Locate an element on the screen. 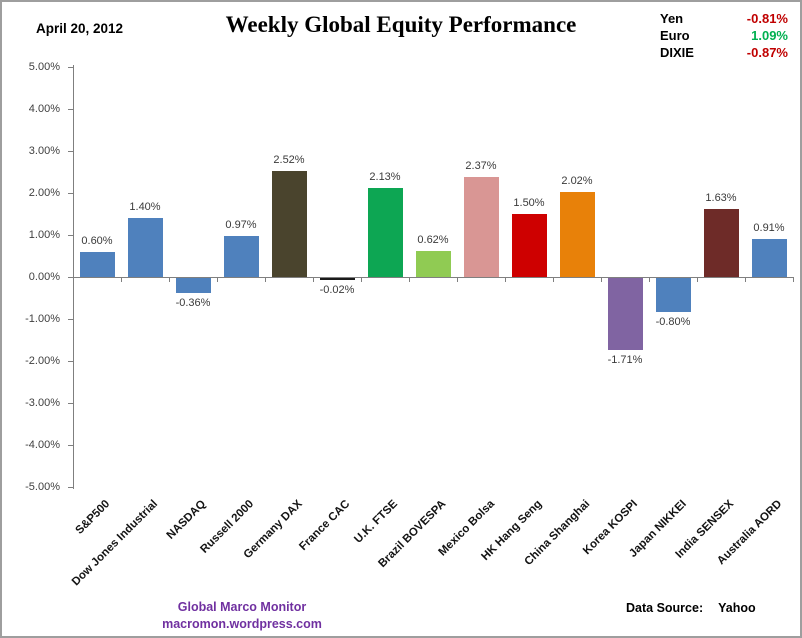  bar-germany-dax is located at coordinates (289, 224).